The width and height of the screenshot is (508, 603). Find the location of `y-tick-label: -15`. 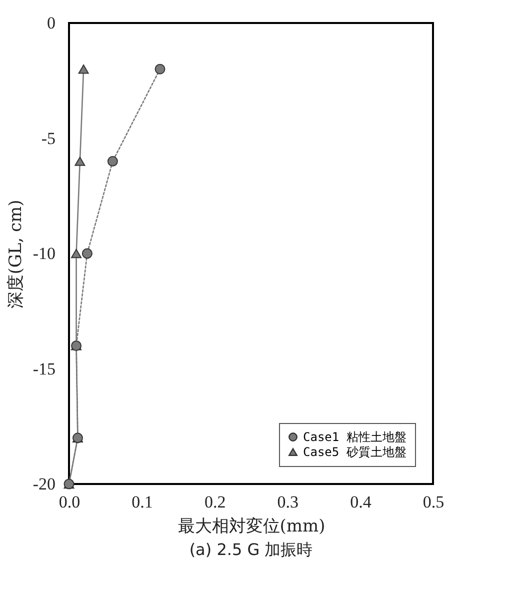

y-tick-label: -15 is located at coordinates (44, 368).